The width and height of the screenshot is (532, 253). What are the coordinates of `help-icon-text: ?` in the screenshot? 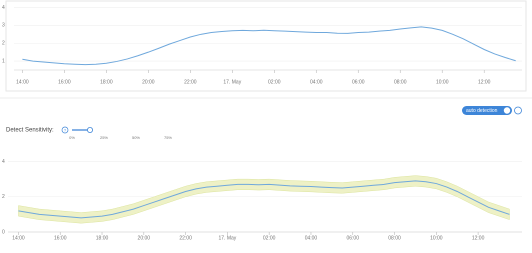 It's located at (65, 129).